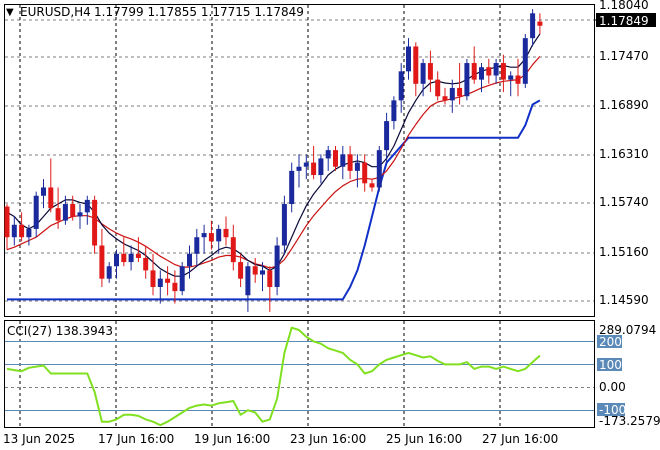  I want to click on cci-tick: 0.00, so click(612, 387).